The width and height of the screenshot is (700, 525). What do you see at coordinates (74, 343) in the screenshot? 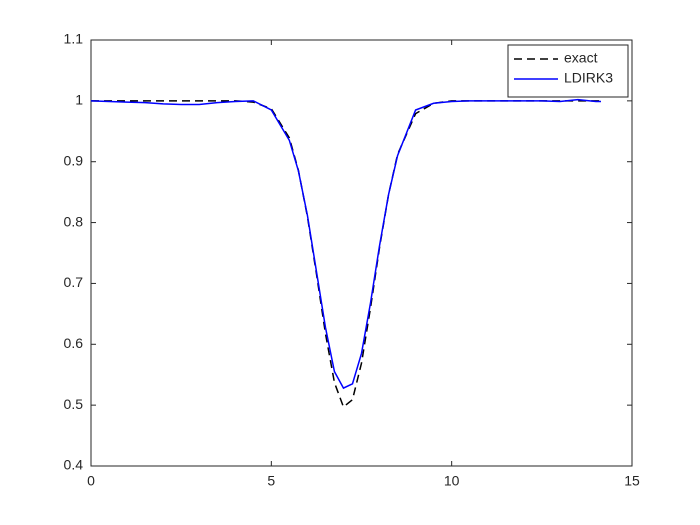
I see `y-tick-label: 0.6` at bounding box center [74, 343].